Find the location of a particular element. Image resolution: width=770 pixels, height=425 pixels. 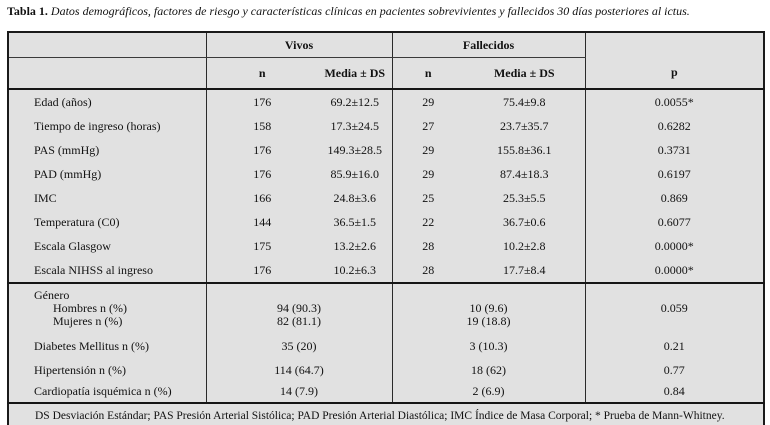

cell-media-vivos: 36.5±1.5 is located at coordinates (355, 221).